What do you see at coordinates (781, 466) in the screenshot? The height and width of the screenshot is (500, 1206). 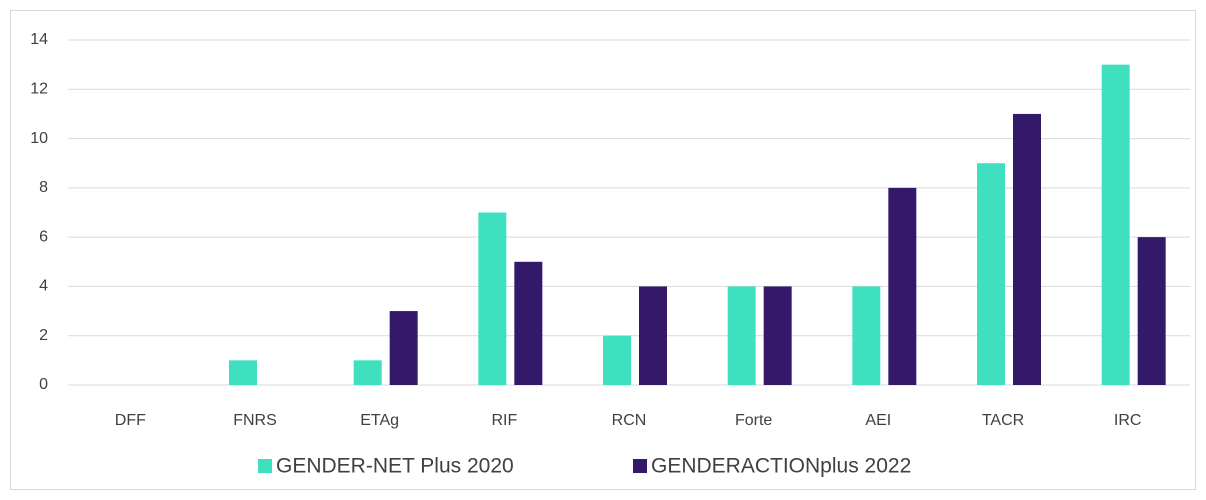 I see `legend-label: GENDERACTIONplus 2022` at bounding box center [781, 466].